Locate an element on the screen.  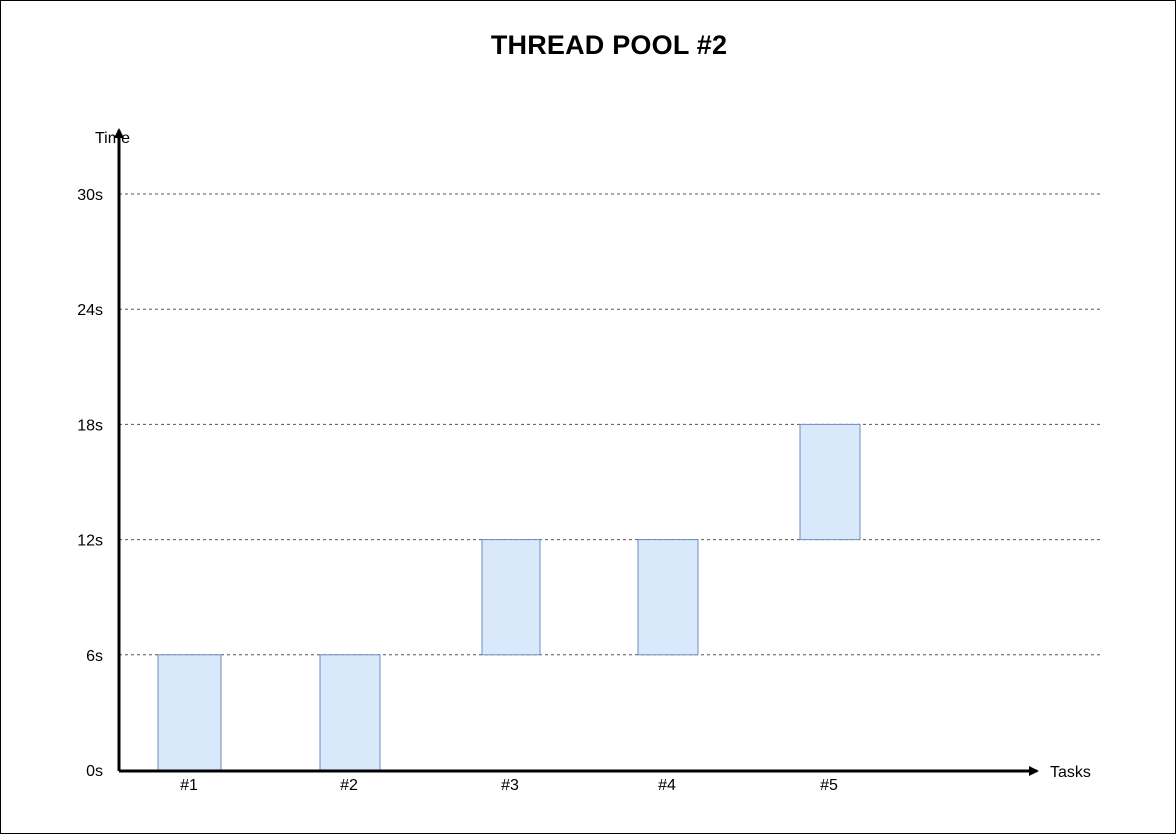
tick-layer: 0s 6s 12s 18s 24s 30s is located at coordinates (90, 483).